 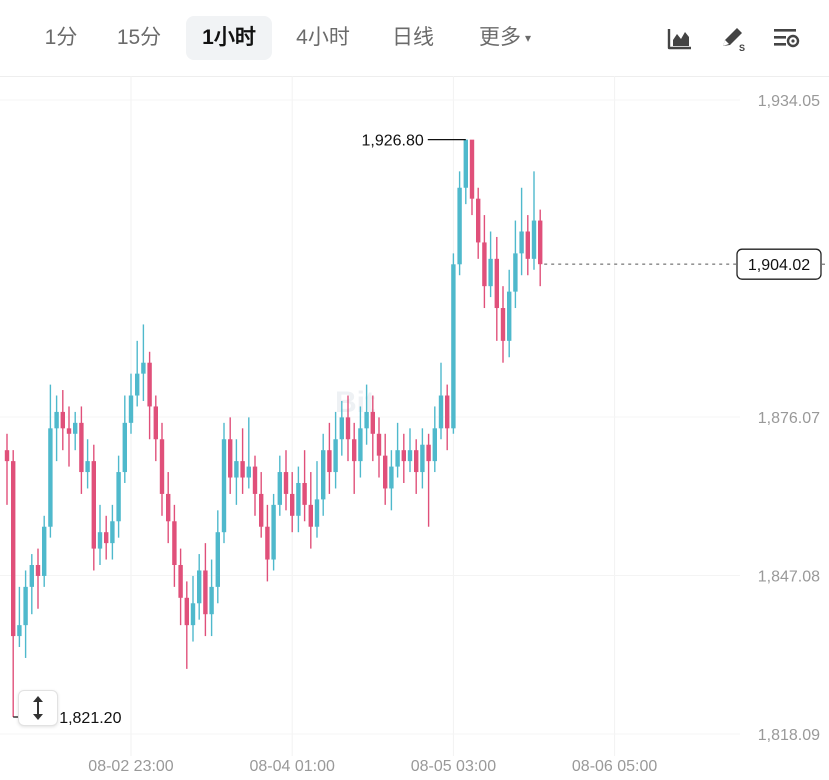 I want to click on tab-label: 1分, so click(x=61, y=37).